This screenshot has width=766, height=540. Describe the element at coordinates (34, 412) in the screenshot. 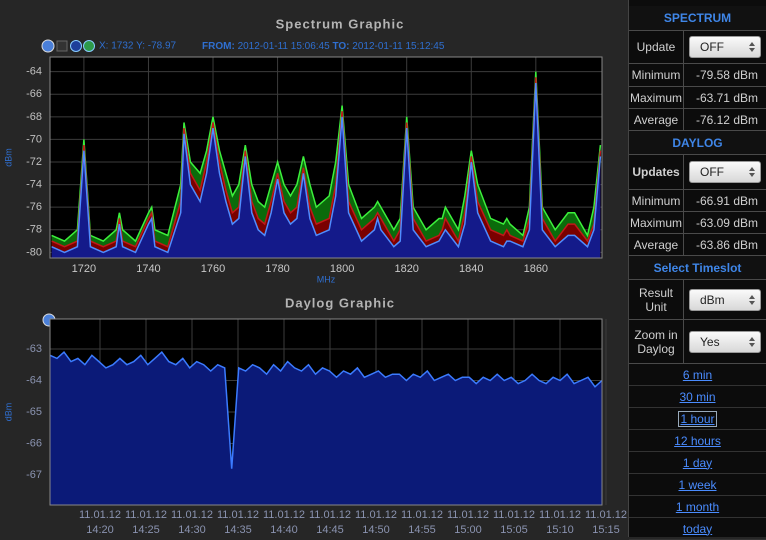

I see `y-tick-label: -65` at that location.